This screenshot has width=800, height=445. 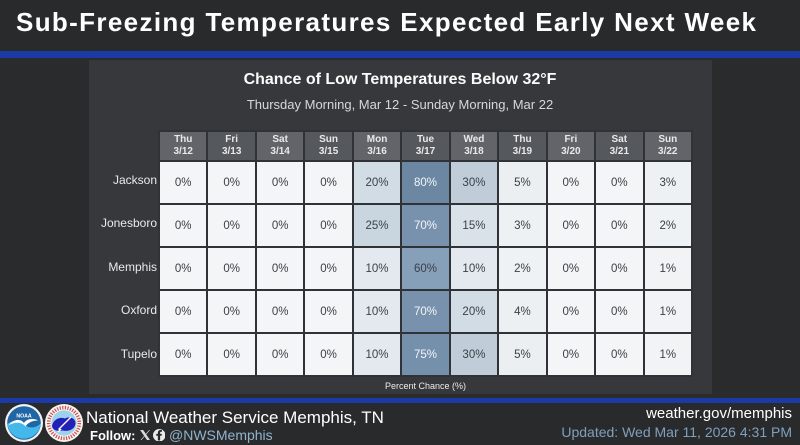 What do you see at coordinates (24, 417) in the screenshot?
I see `svg-text: NOAA` at bounding box center [24, 417].